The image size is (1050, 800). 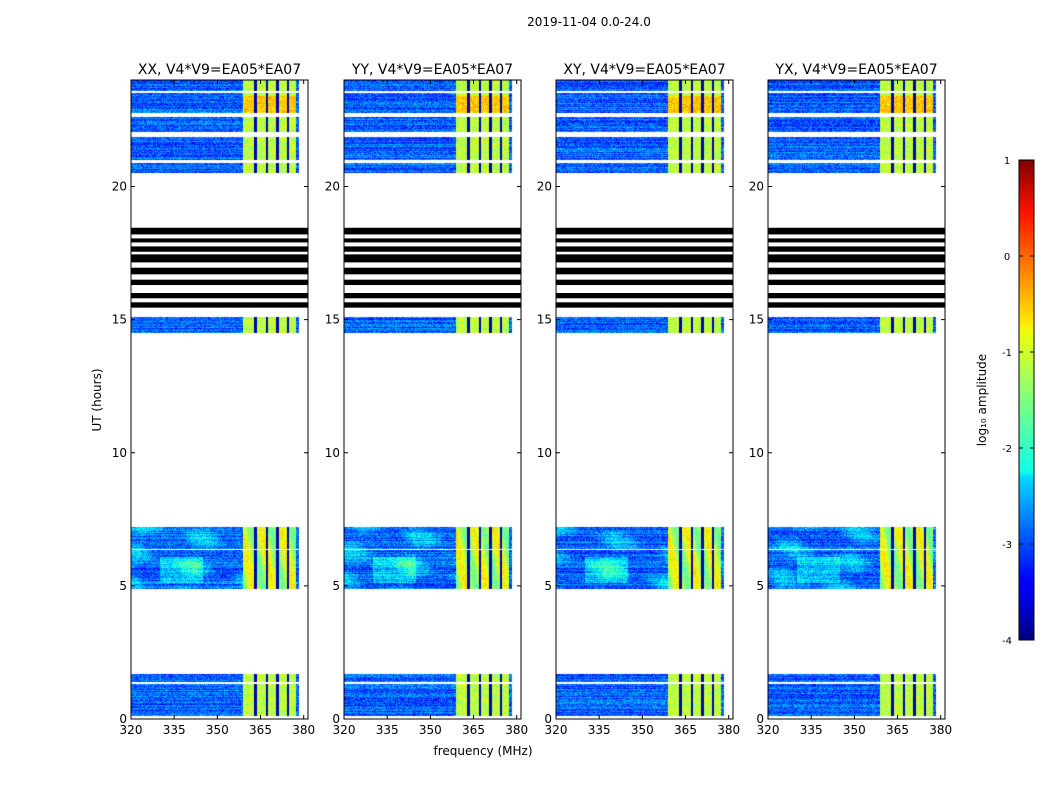 What do you see at coordinates (1005, 401) in the screenshot?
I see `colorbar: log₁₀ amplitude 1 0 -1 -2 -3 -4` at bounding box center [1005, 401].